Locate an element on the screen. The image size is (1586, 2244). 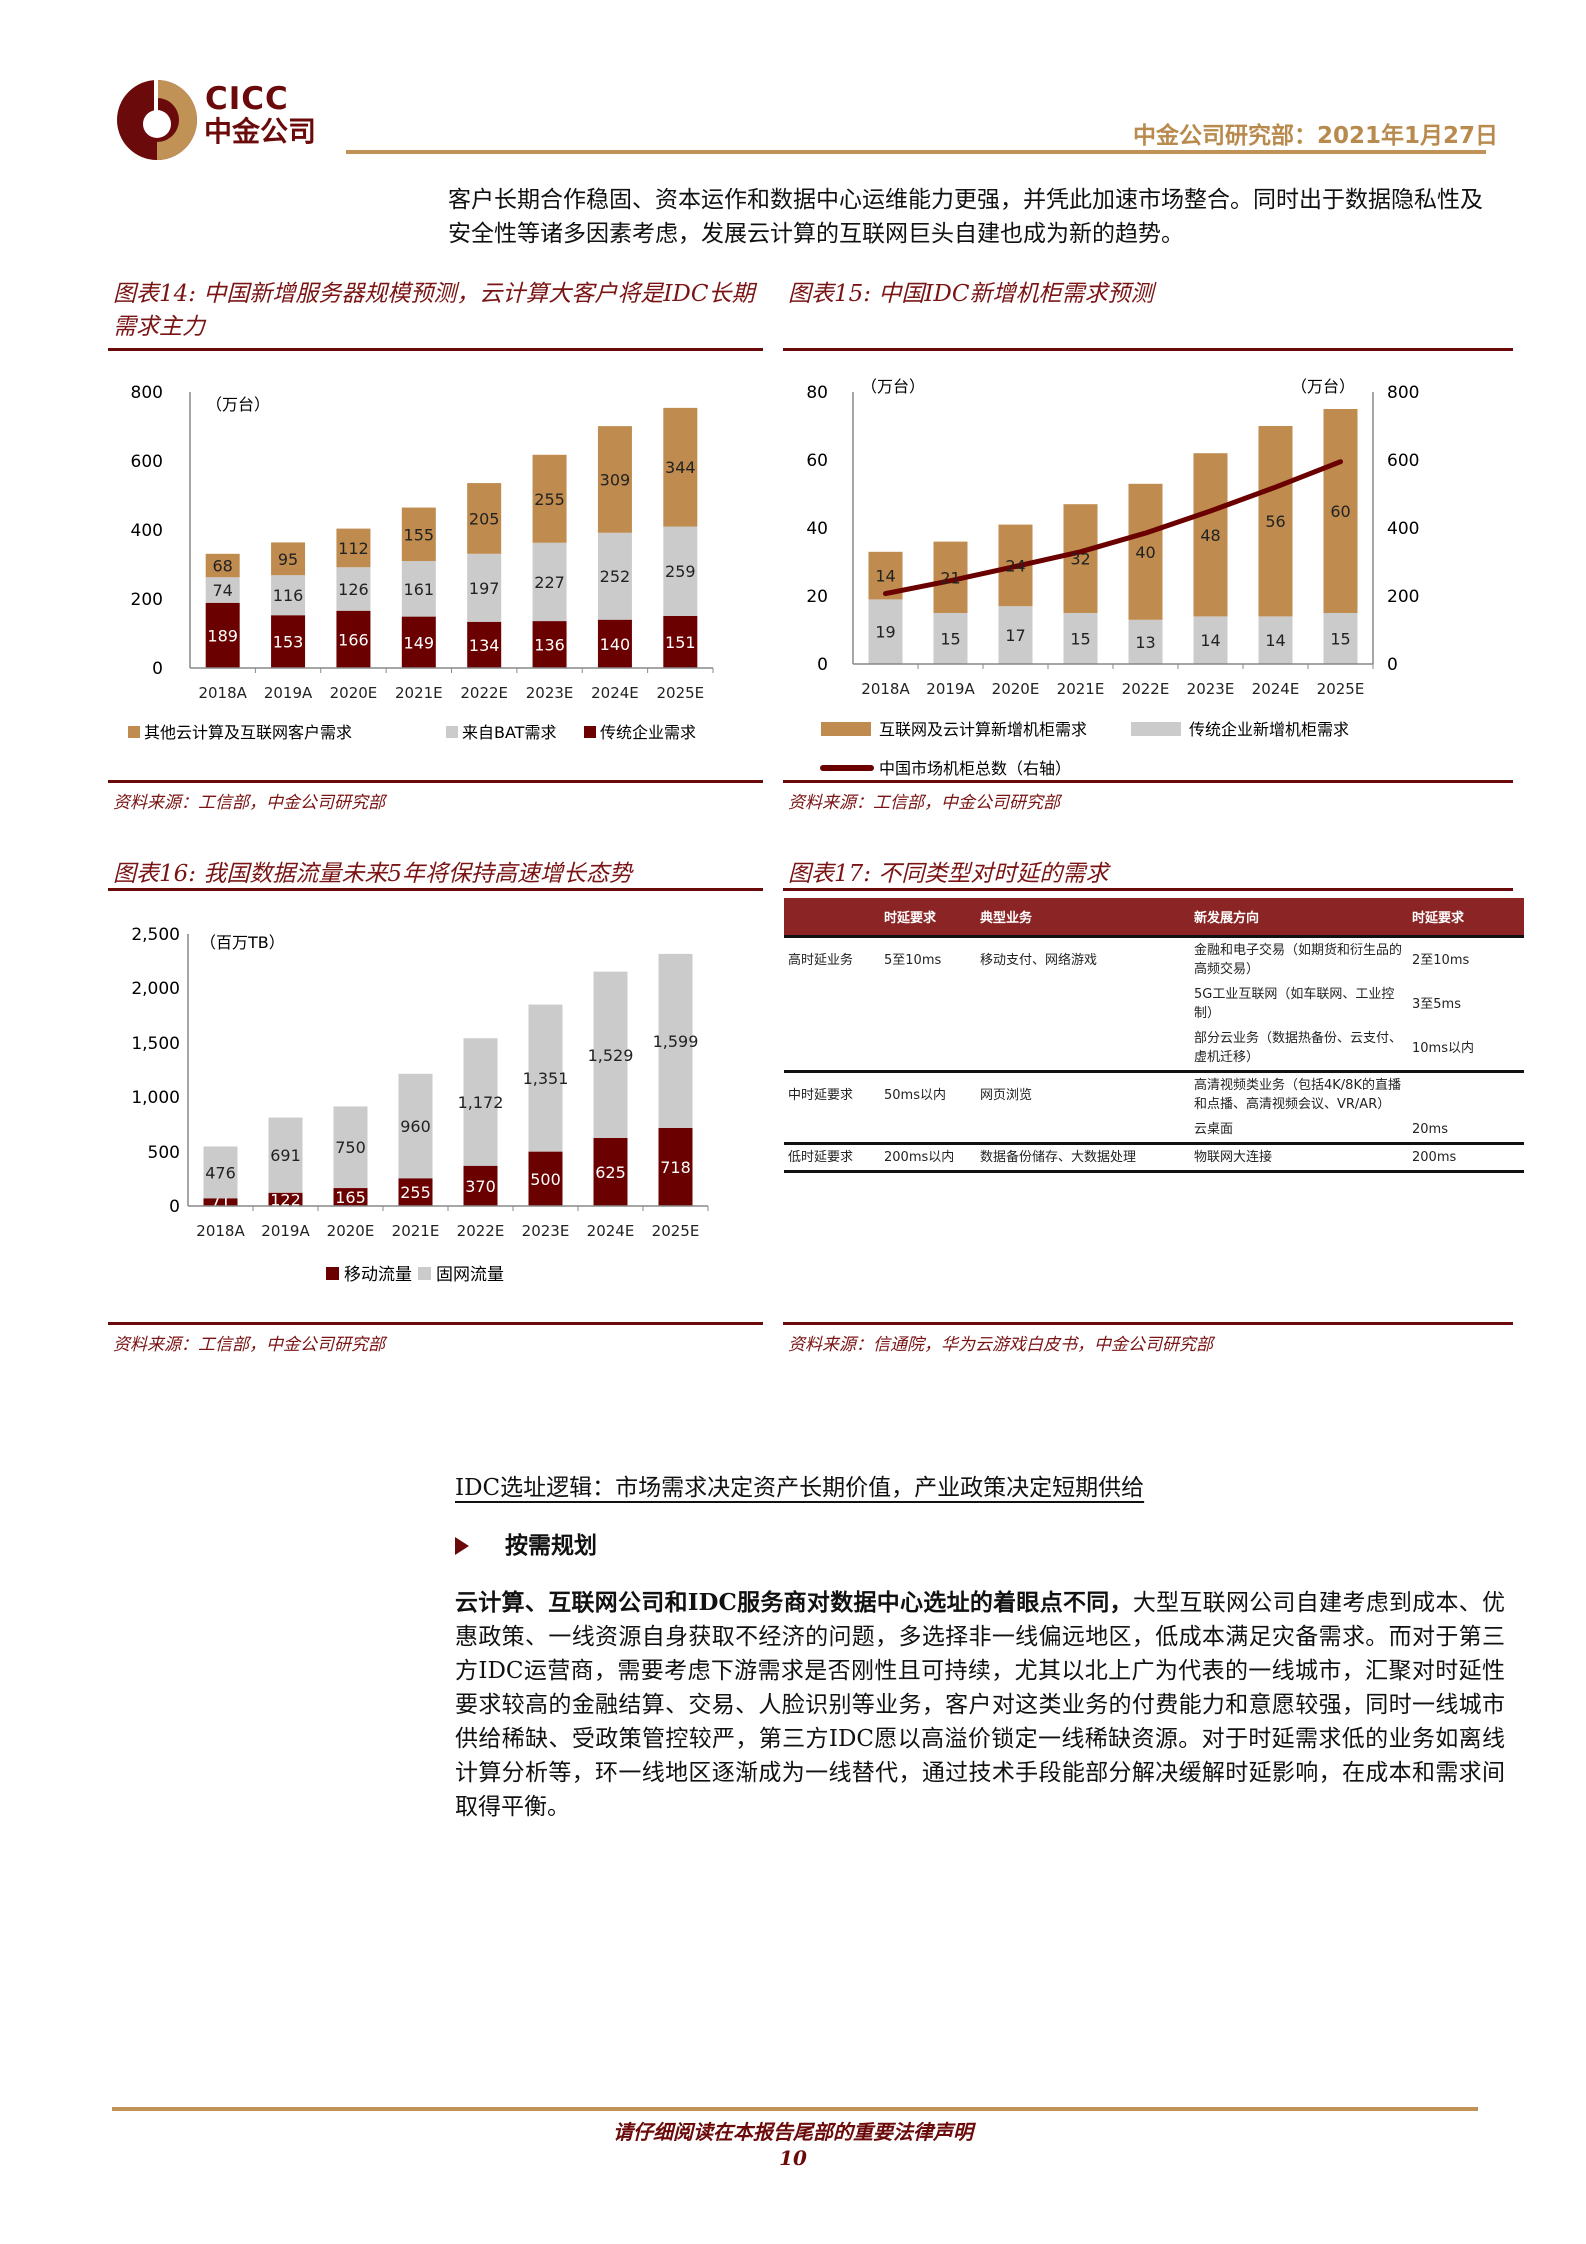
fig15-title: 图表15: 中国IDC新增机柜需求预测 is located at coordinates (971, 294).